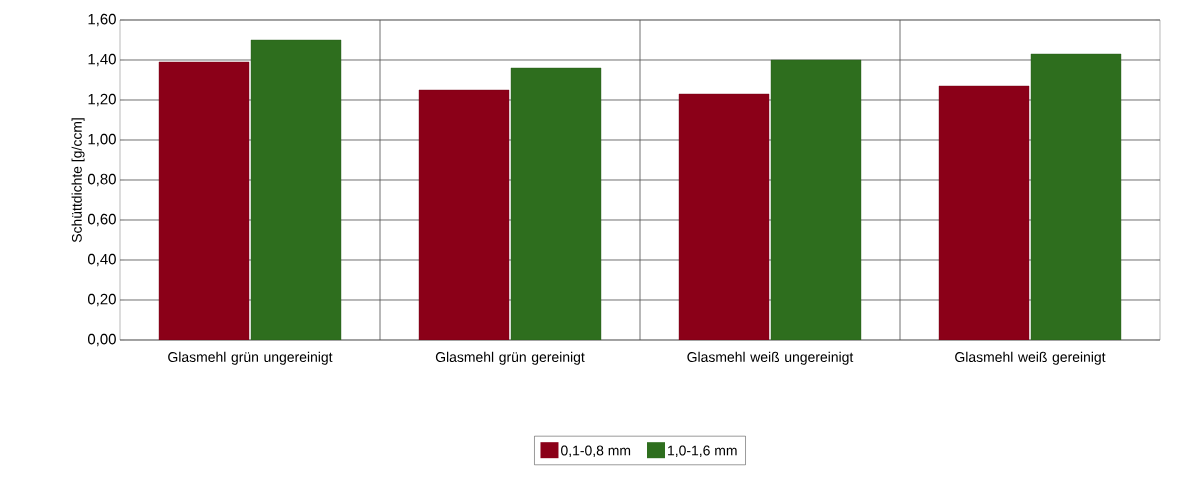  Describe the element at coordinates (101, 220) in the screenshot. I see `y-tick-label: 0,60` at that location.